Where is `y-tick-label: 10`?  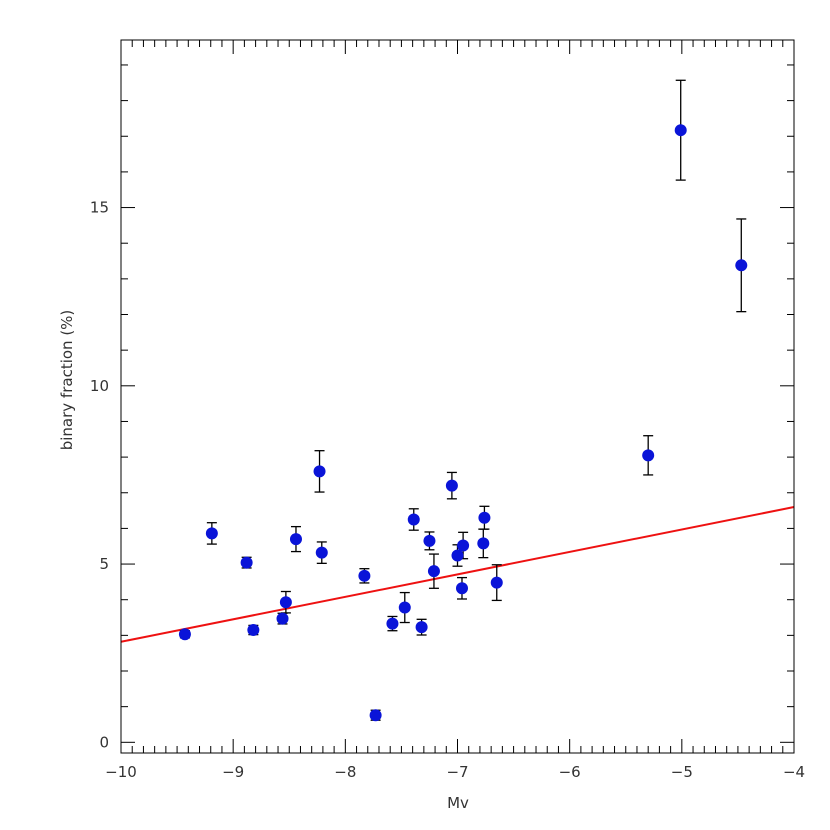 y-tick-label: 10 is located at coordinates (99, 386).